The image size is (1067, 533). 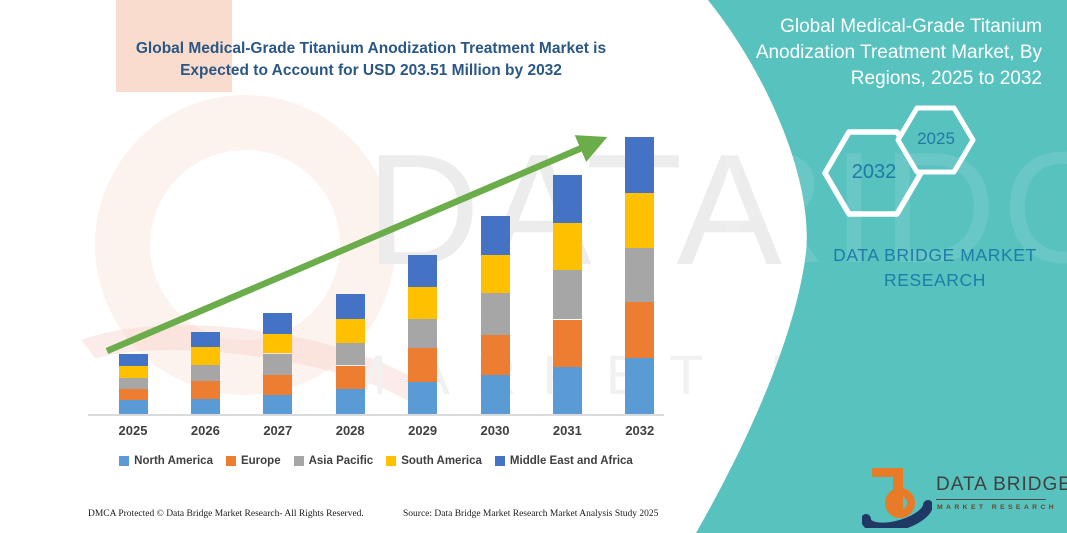 What do you see at coordinates (133, 372) in the screenshot?
I see `bar-segment-2025-south-america` at bounding box center [133, 372].